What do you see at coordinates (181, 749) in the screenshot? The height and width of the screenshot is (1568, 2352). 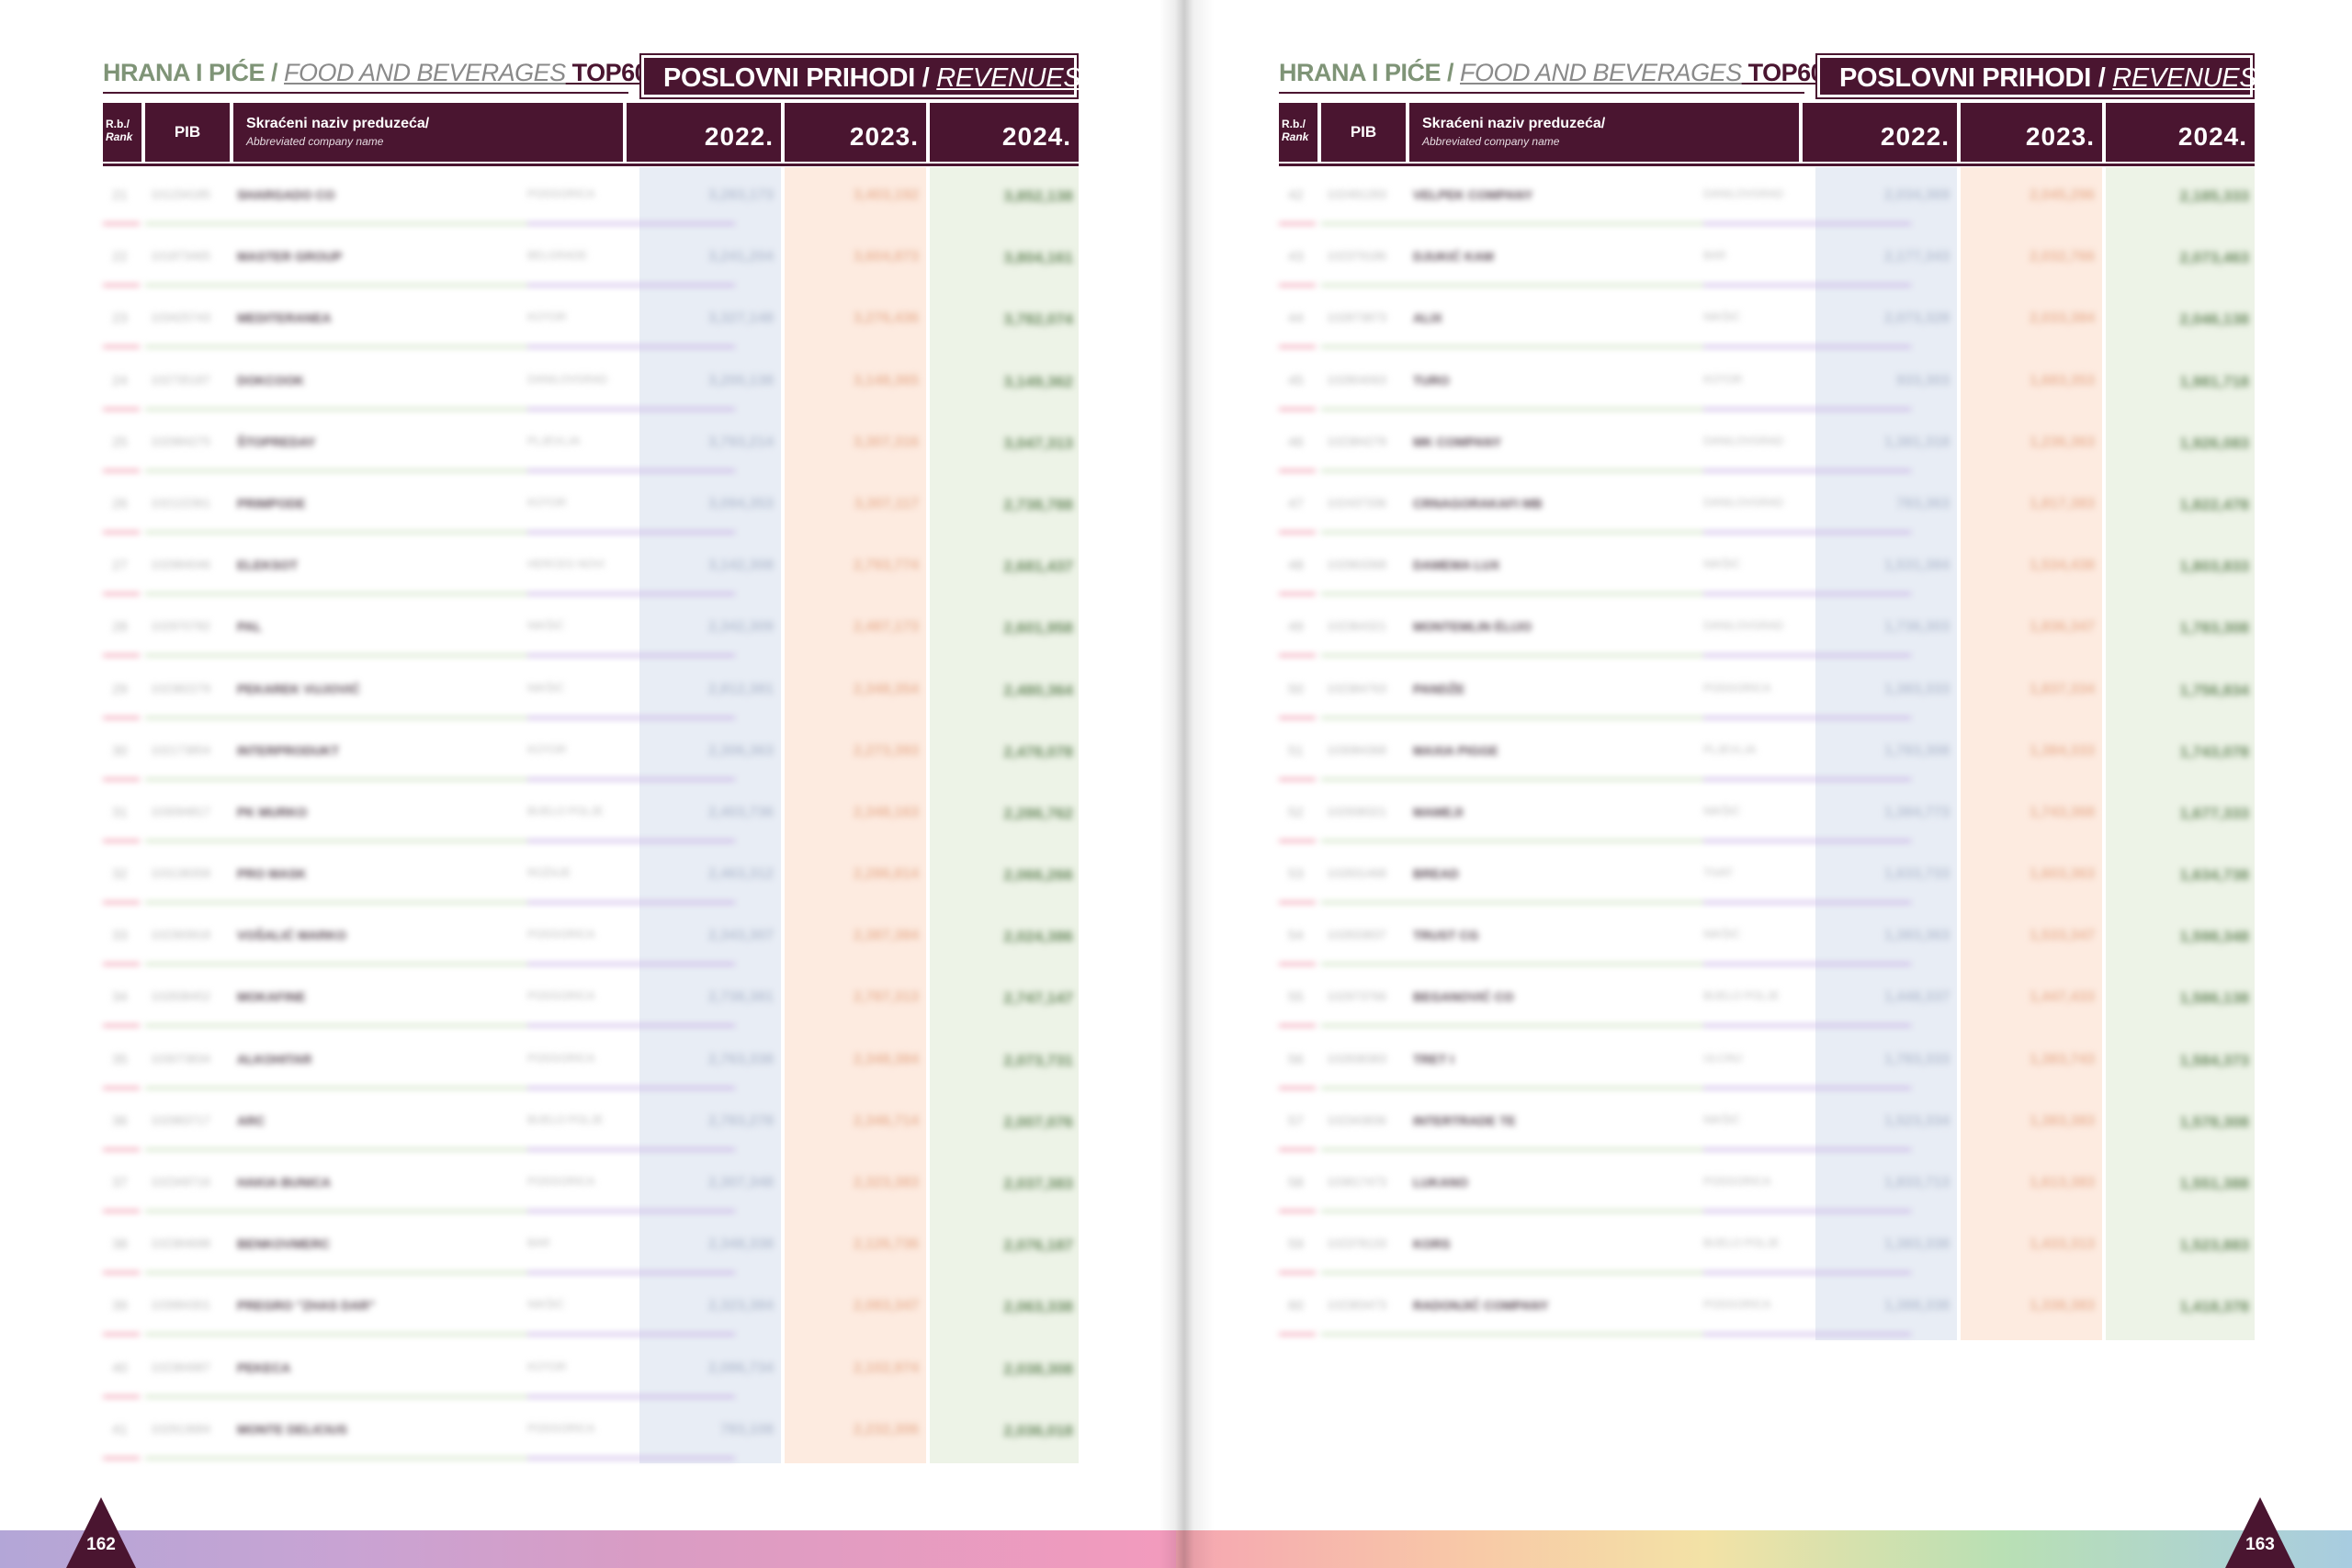 I see `pib-cell: 102173854` at bounding box center [181, 749].